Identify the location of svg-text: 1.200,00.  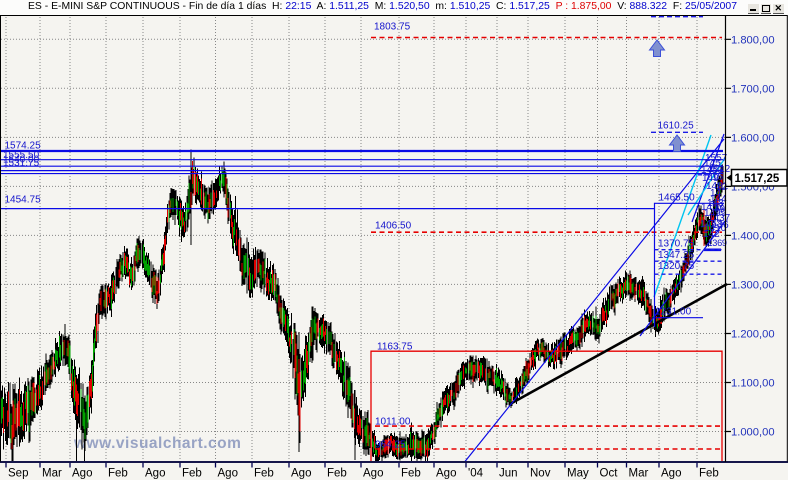
(753, 335).